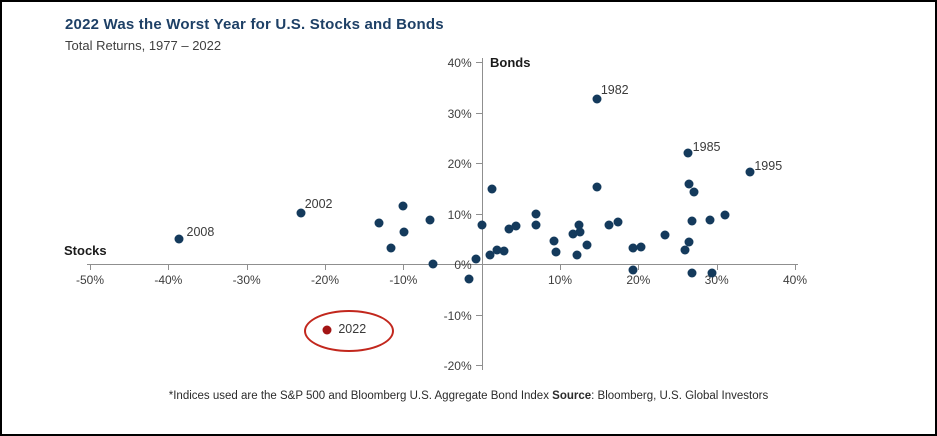  Describe the element at coordinates (614, 90) in the screenshot. I see `year-label-1982: 1982` at that location.